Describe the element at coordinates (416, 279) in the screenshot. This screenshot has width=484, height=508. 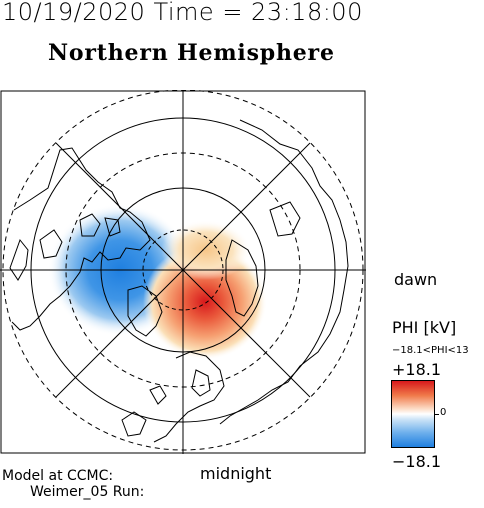
I see `dawn-label: dawn` at that location.